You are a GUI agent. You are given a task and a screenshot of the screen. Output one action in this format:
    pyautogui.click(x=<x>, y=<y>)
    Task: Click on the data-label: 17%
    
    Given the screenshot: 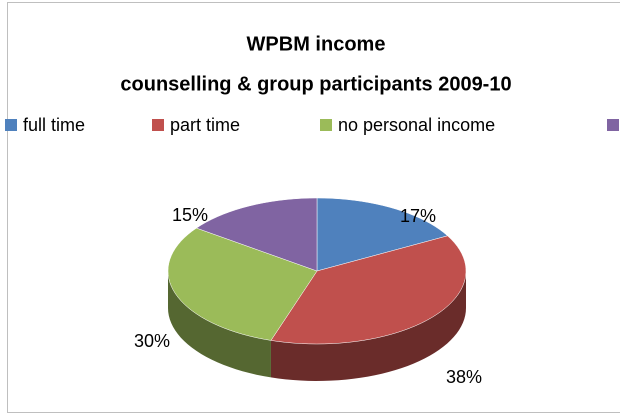 What is the action you would take?
    pyautogui.click(x=418, y=216)
    